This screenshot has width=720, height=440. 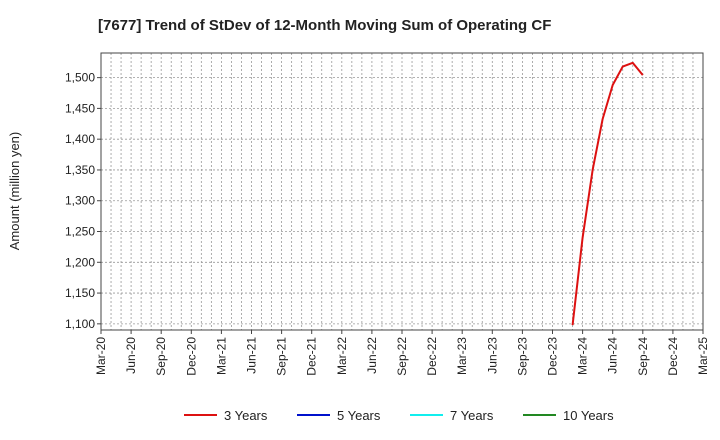 What do you see at coordinates (282, 356) in the screenshot?
I see `x-tick-label: Sep-21` at bounding box center [282, 356].